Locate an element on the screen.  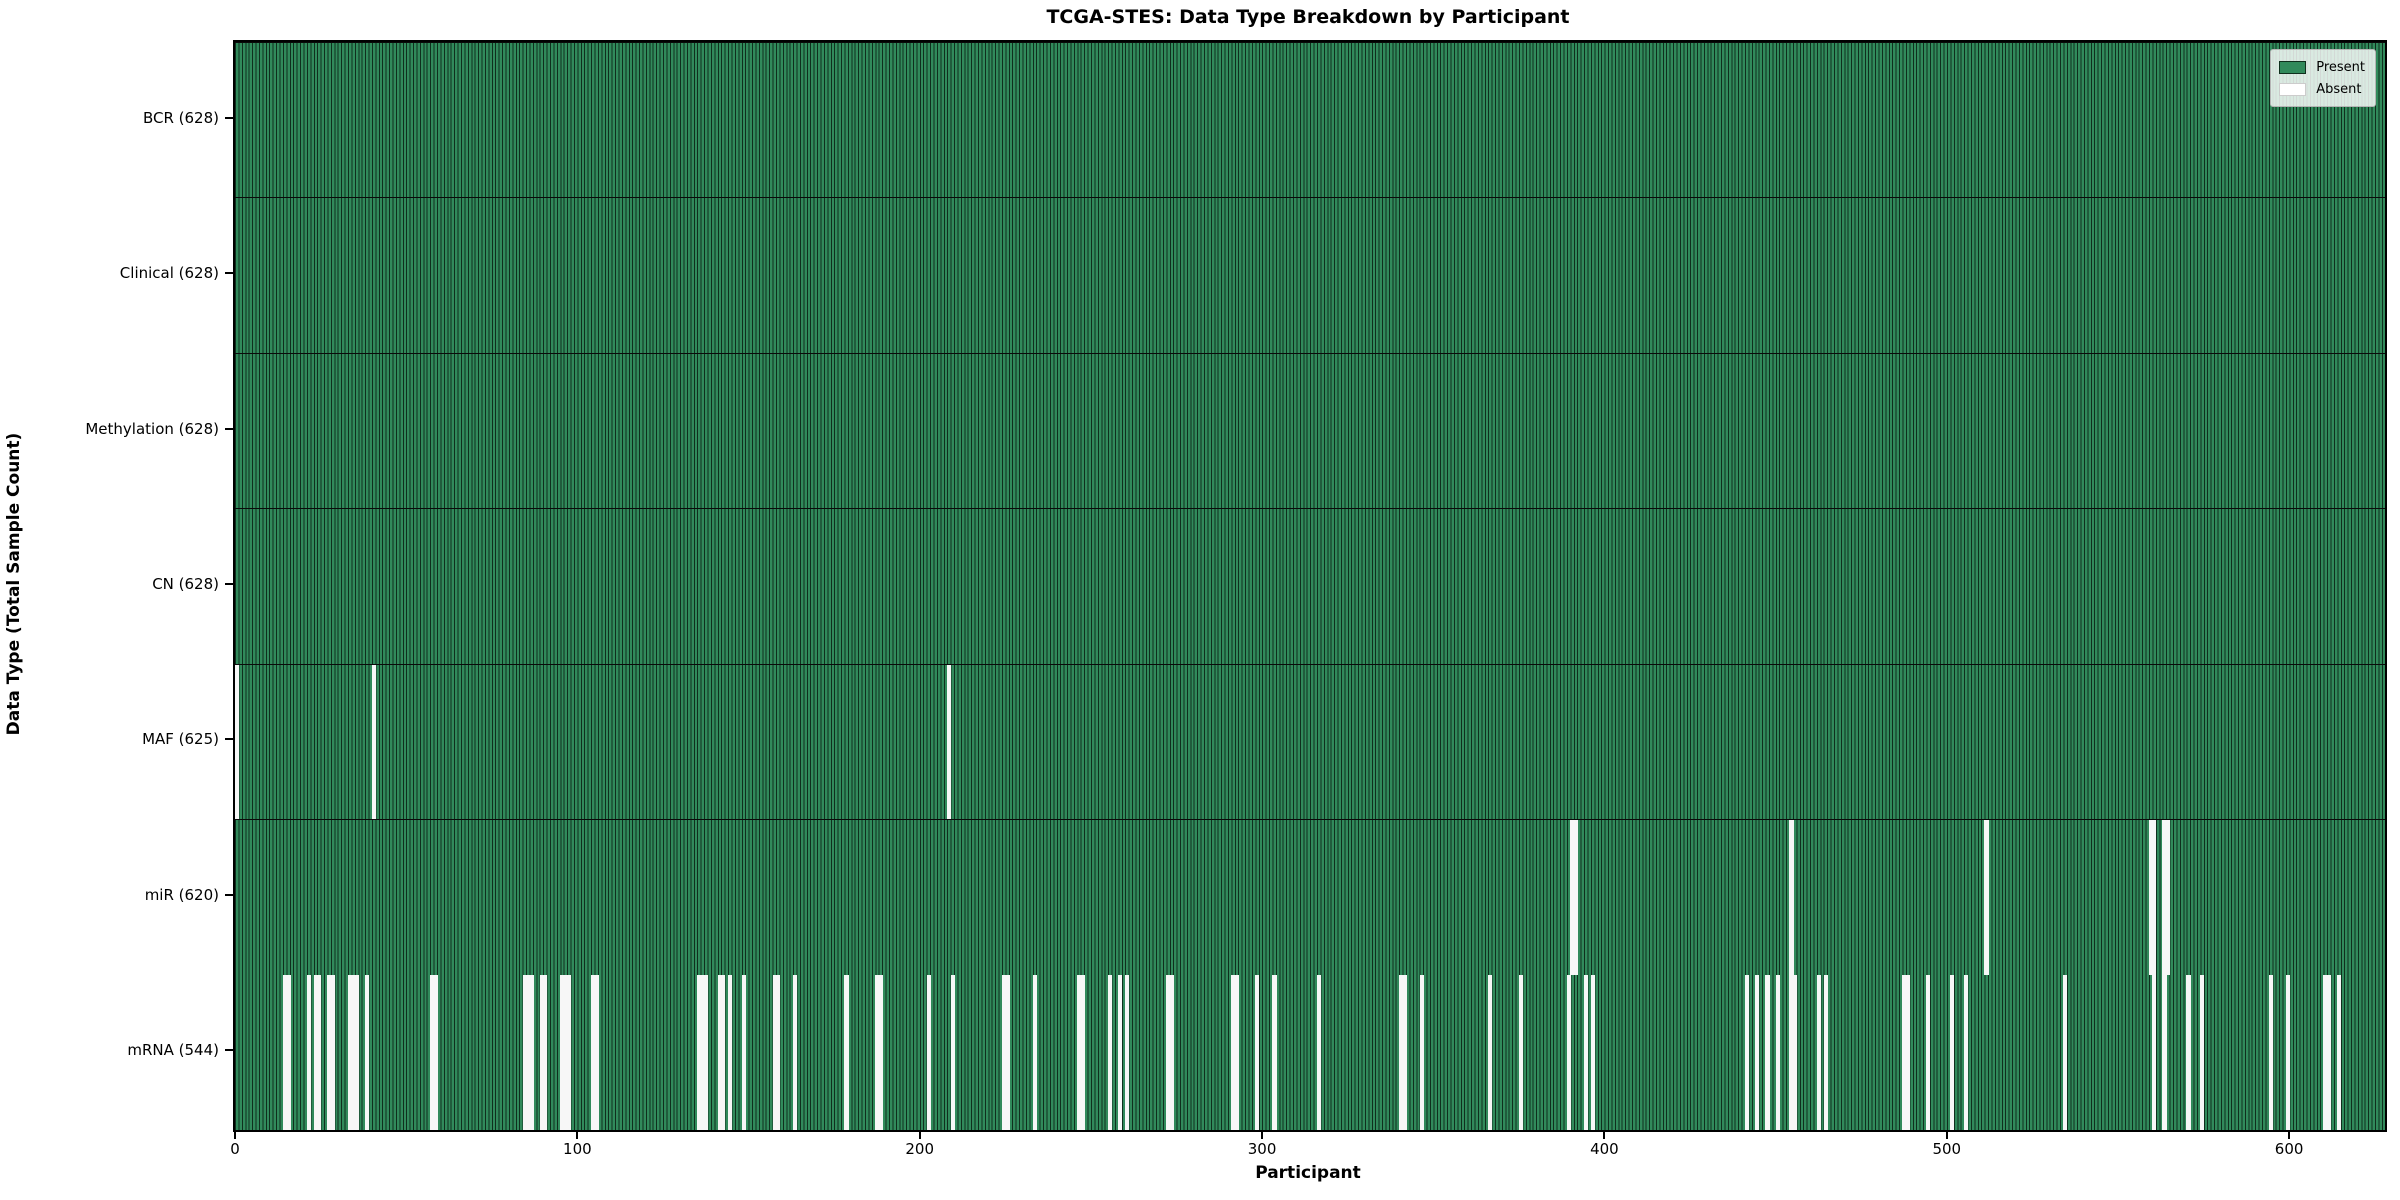
row-BCR is located at coordinates (1310, 120).